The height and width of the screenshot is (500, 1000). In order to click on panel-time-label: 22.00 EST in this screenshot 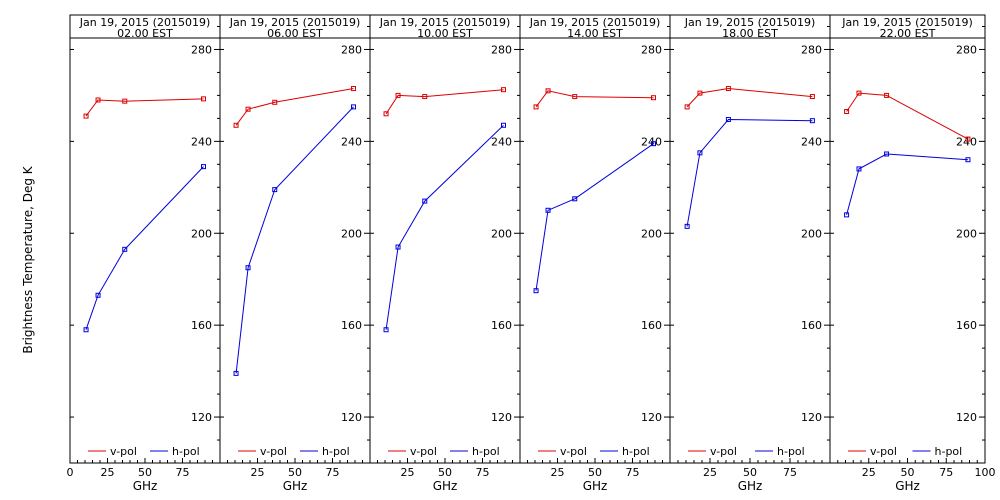, I will do `click(908, 33)`.